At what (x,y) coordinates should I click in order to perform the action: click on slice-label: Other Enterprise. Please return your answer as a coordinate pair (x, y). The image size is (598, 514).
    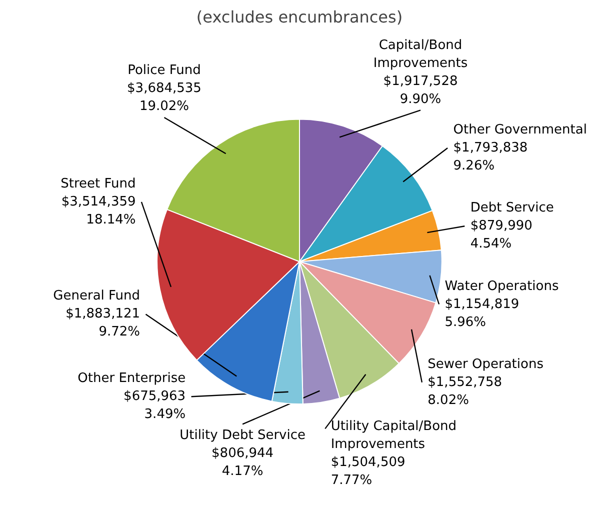
    Looking at the image, I should click on (132, 378).